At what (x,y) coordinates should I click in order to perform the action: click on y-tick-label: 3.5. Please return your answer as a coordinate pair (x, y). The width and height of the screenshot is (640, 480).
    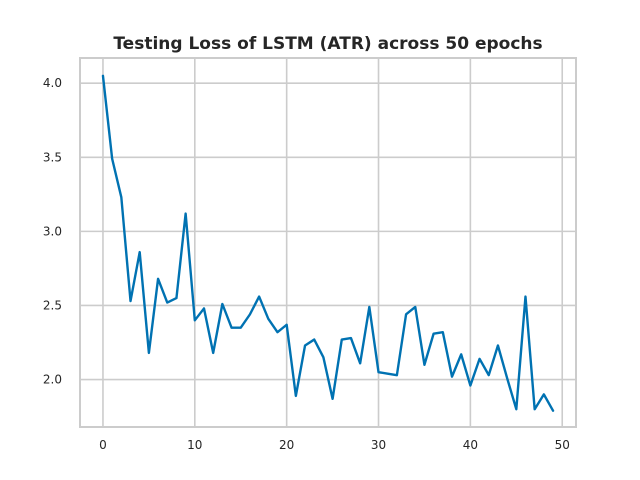
    Looking at the image, I should click on (52, 157).